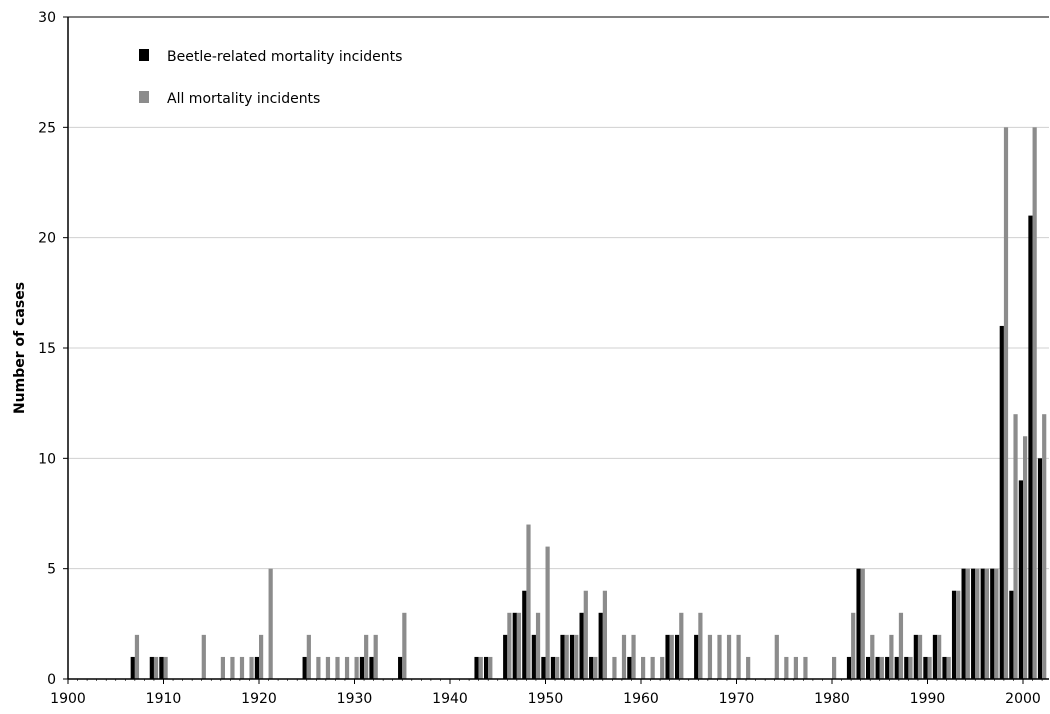  What do you see at coordinates (318, 667) in the screenshot?
I see `bar-all-1926` at bounding box center [318, 667].